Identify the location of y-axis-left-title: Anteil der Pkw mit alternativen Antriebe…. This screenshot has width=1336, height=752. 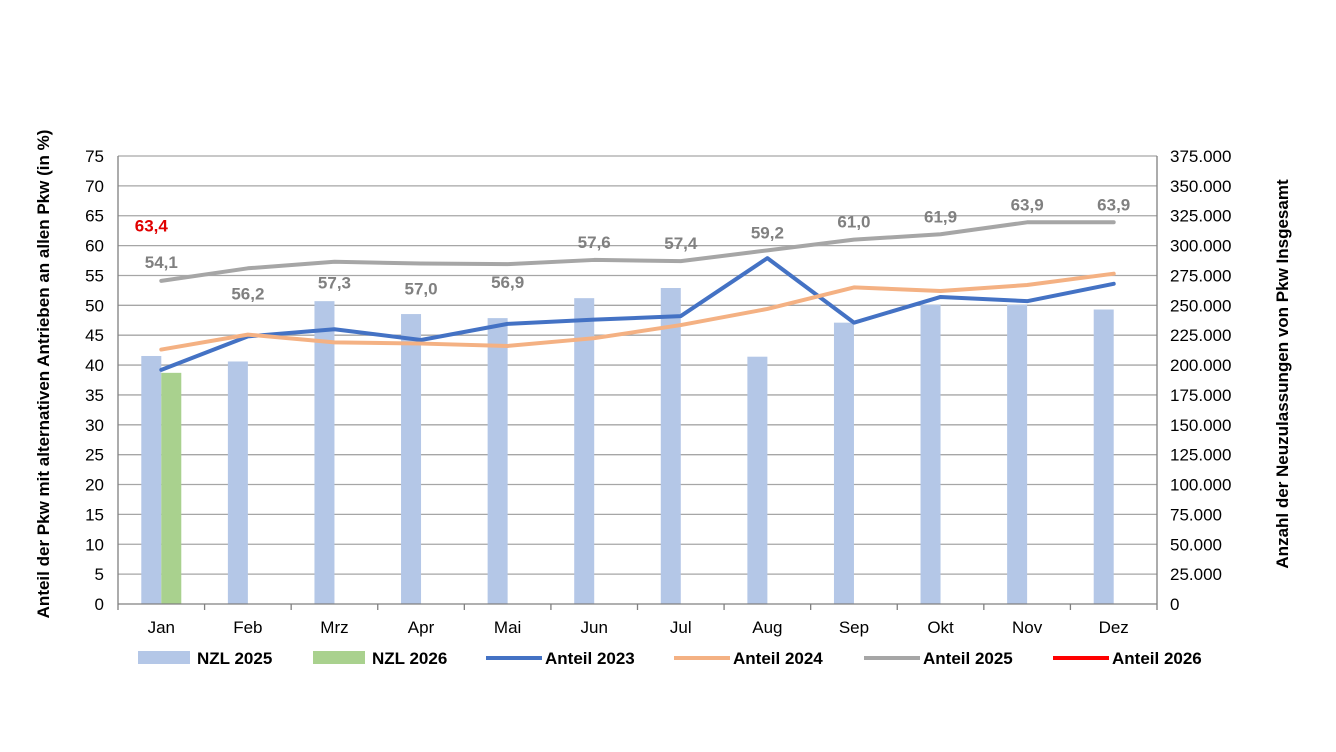
(43, 374).